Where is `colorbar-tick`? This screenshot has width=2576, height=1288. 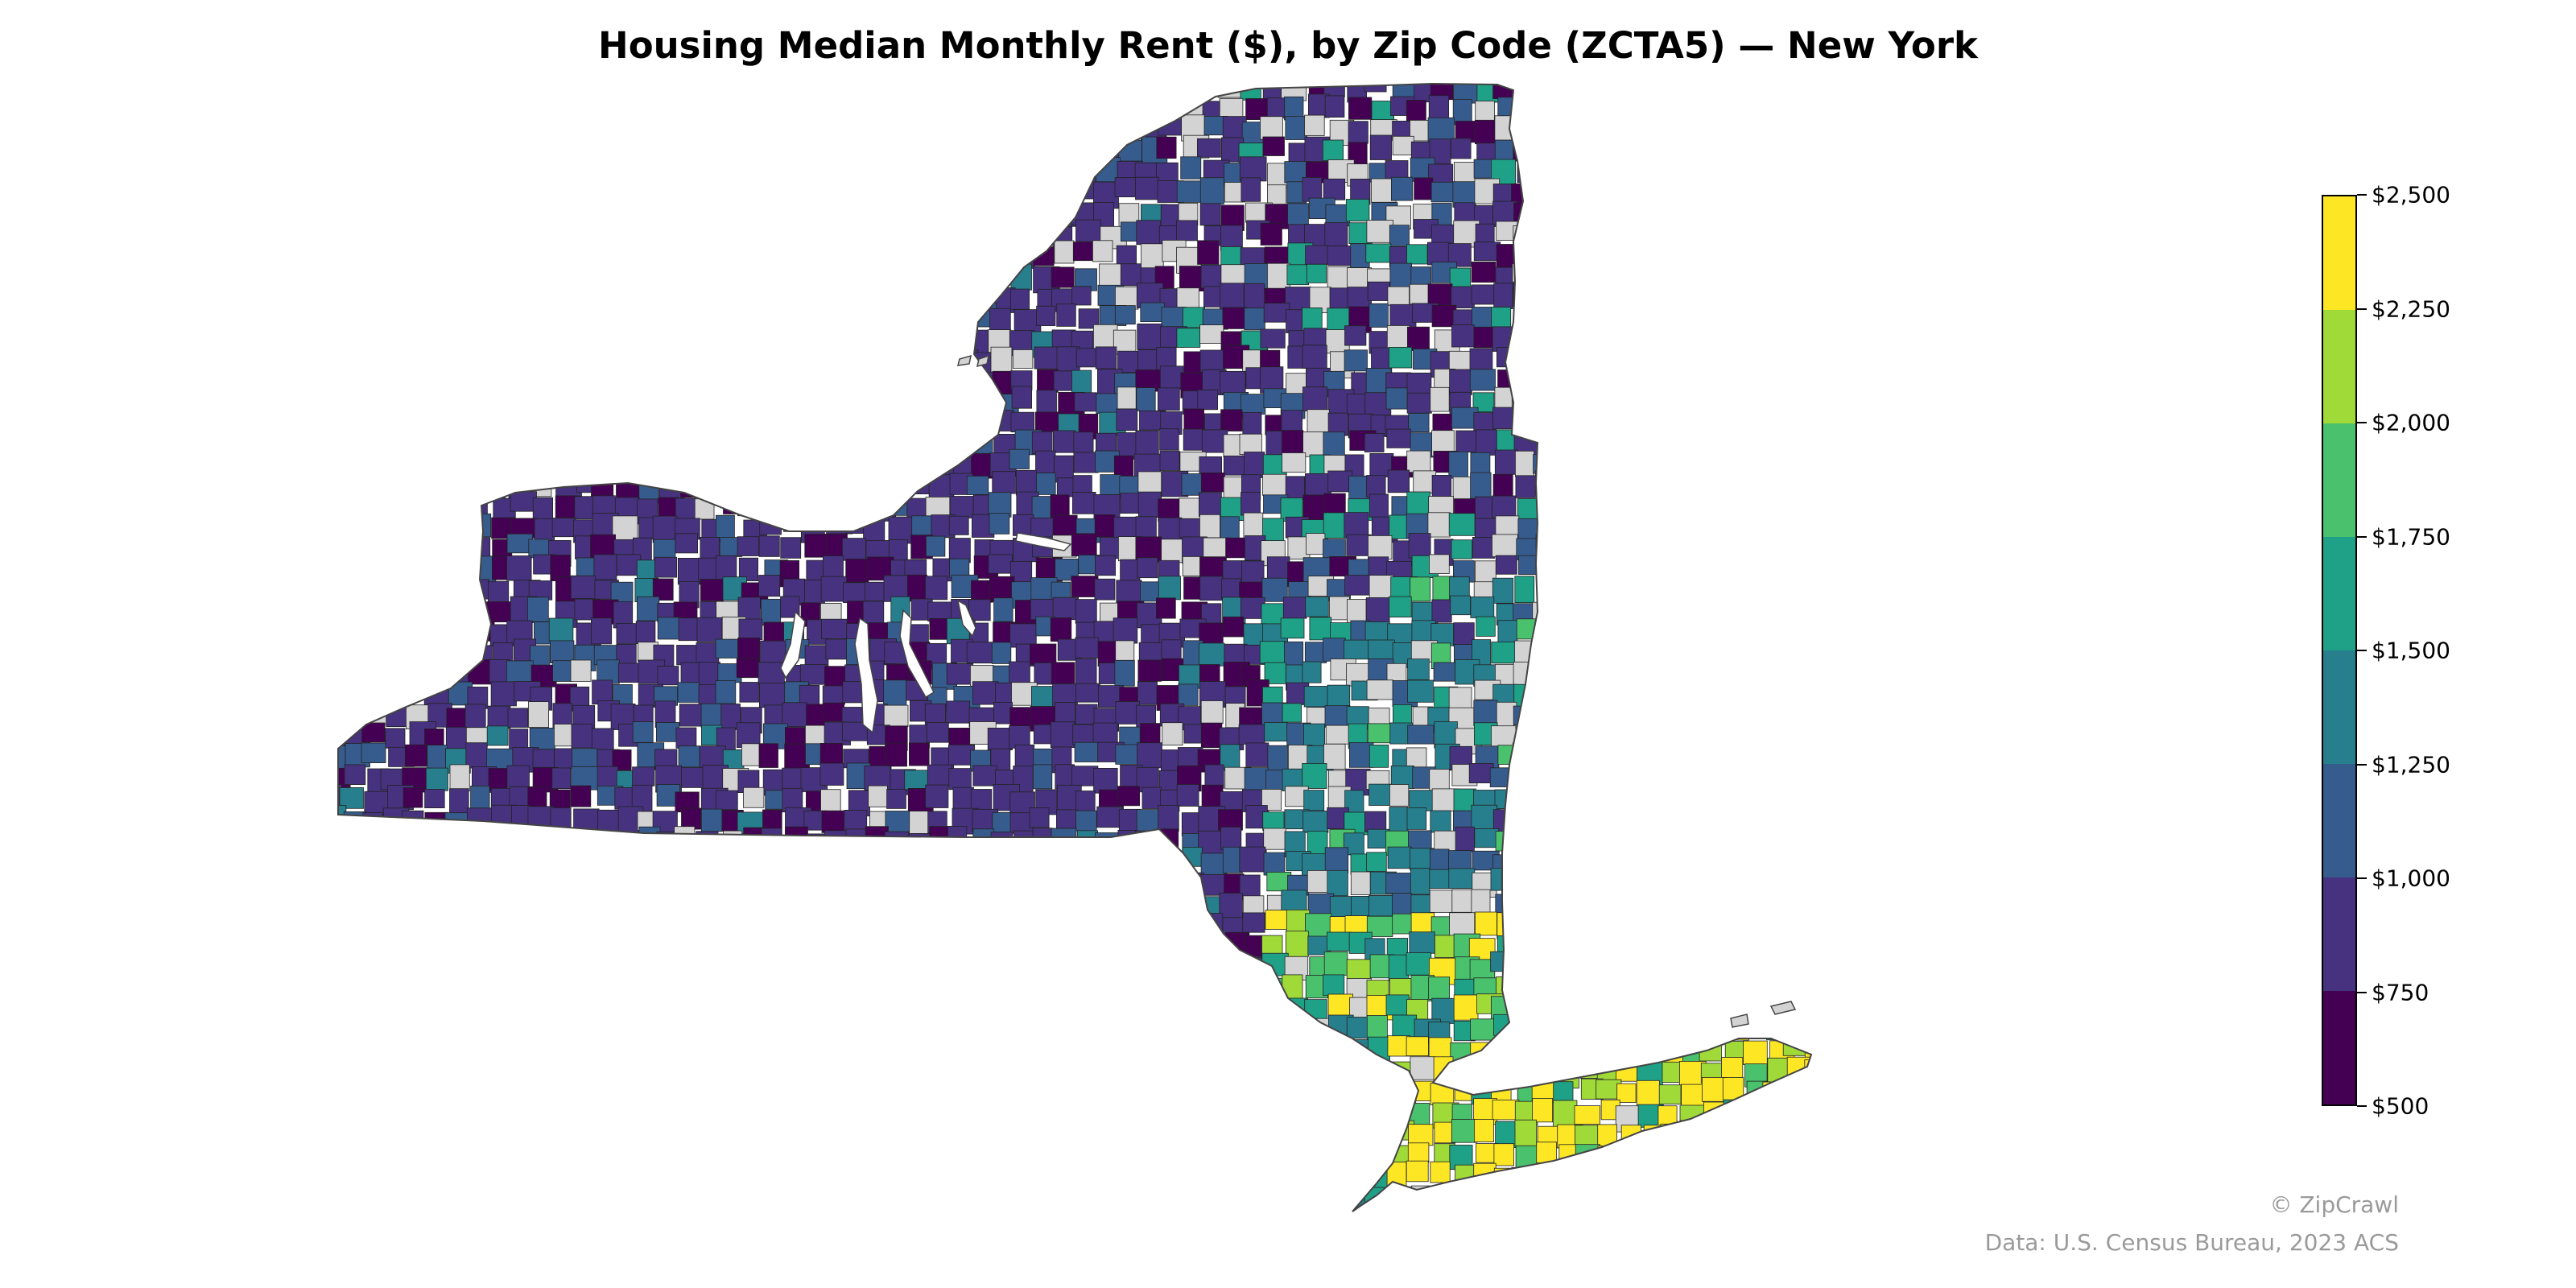 colorbar-tick is located at coordinates (2362, 1106).